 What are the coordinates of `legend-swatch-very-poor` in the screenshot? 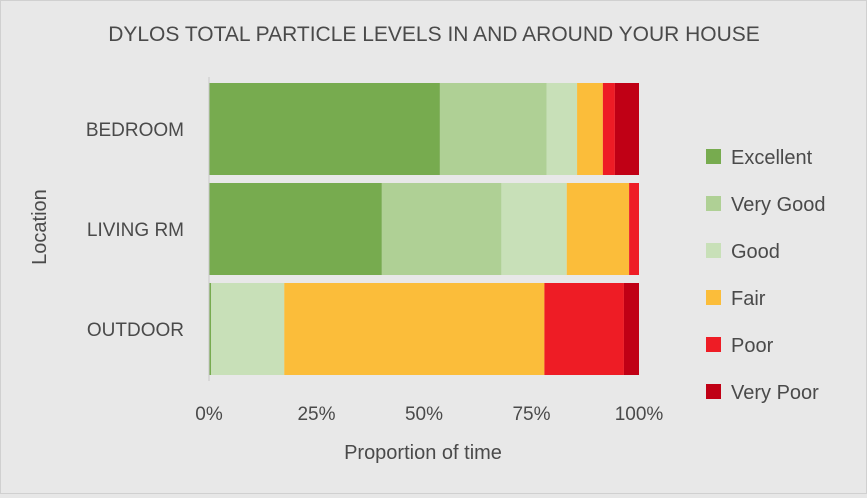 It's located at (713, 391).